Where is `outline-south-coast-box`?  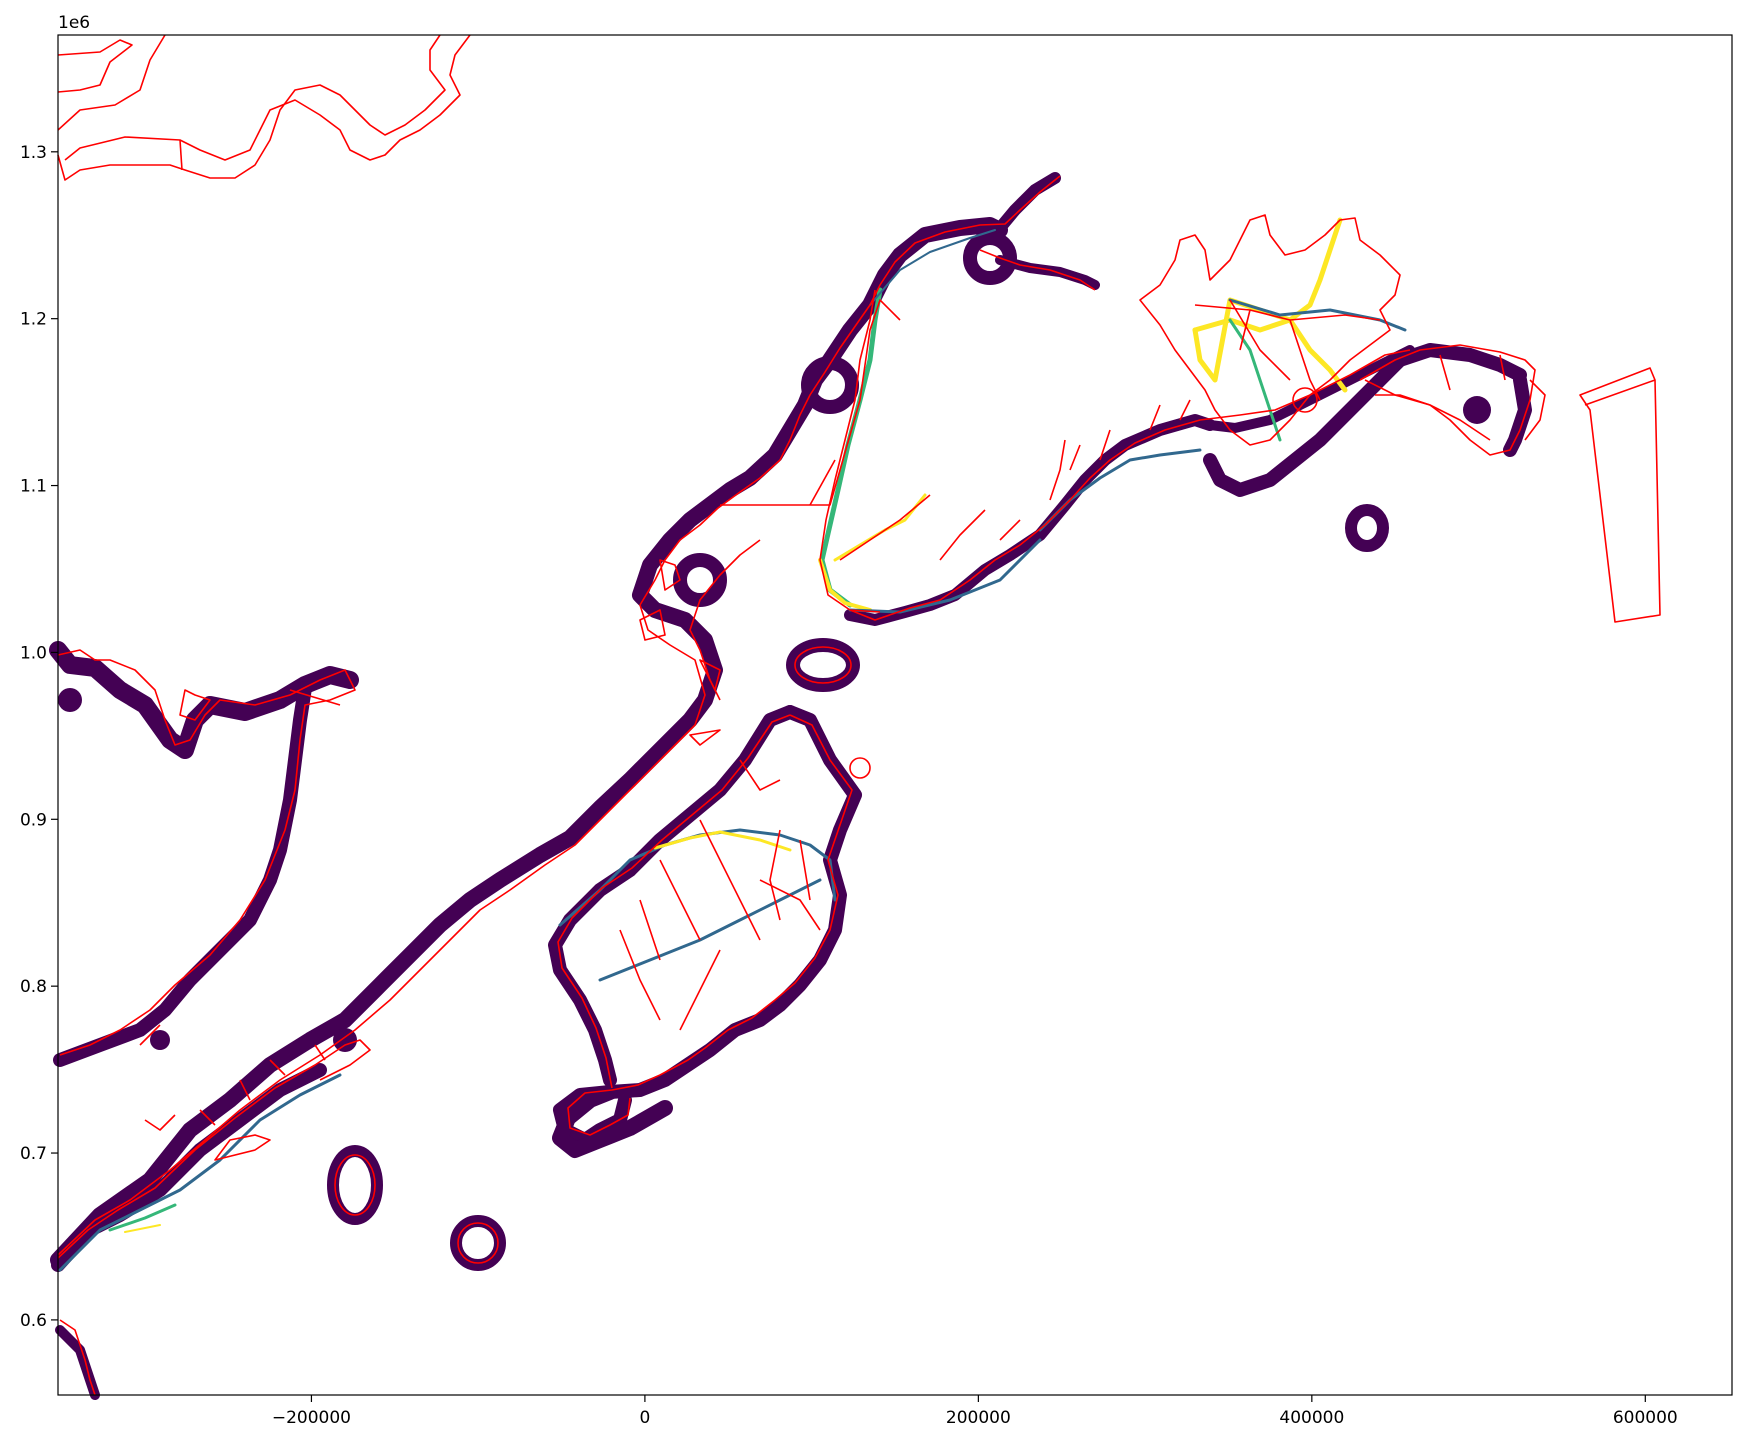 outline-south-coast-box is located at coordinates (242, 1147).